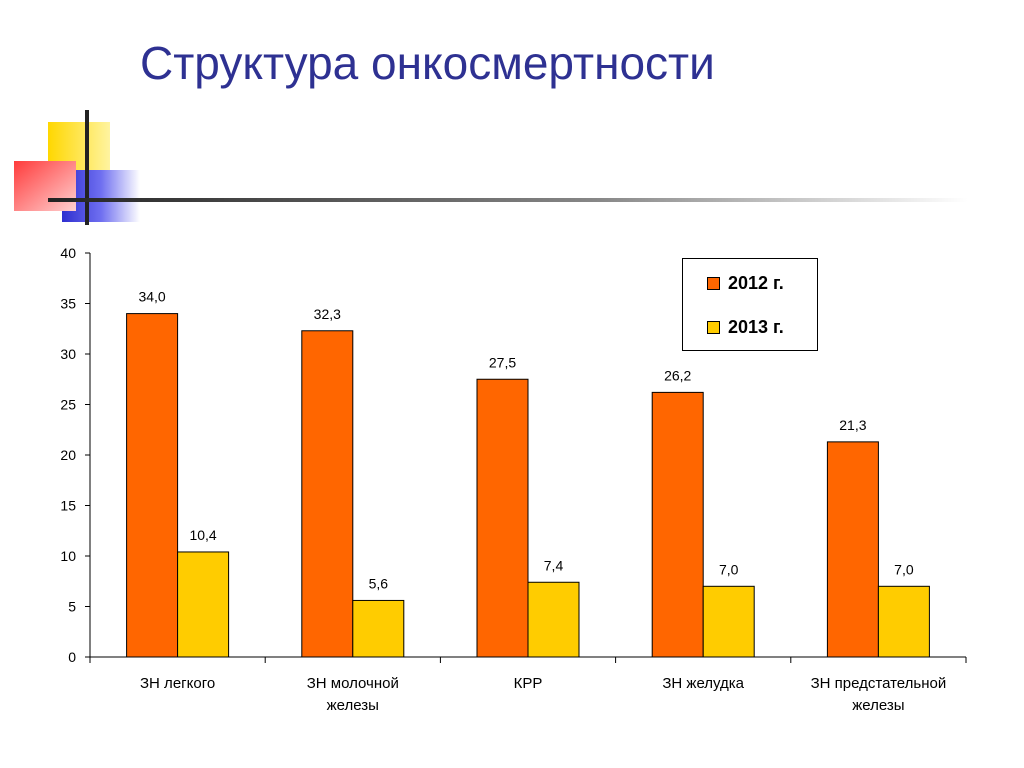 This screenshot has width=1024, height=768. What do you see at coordinates (379, 583) in the screenshot?
I see `data-label: 5,6` at bounding box center [379, 583].